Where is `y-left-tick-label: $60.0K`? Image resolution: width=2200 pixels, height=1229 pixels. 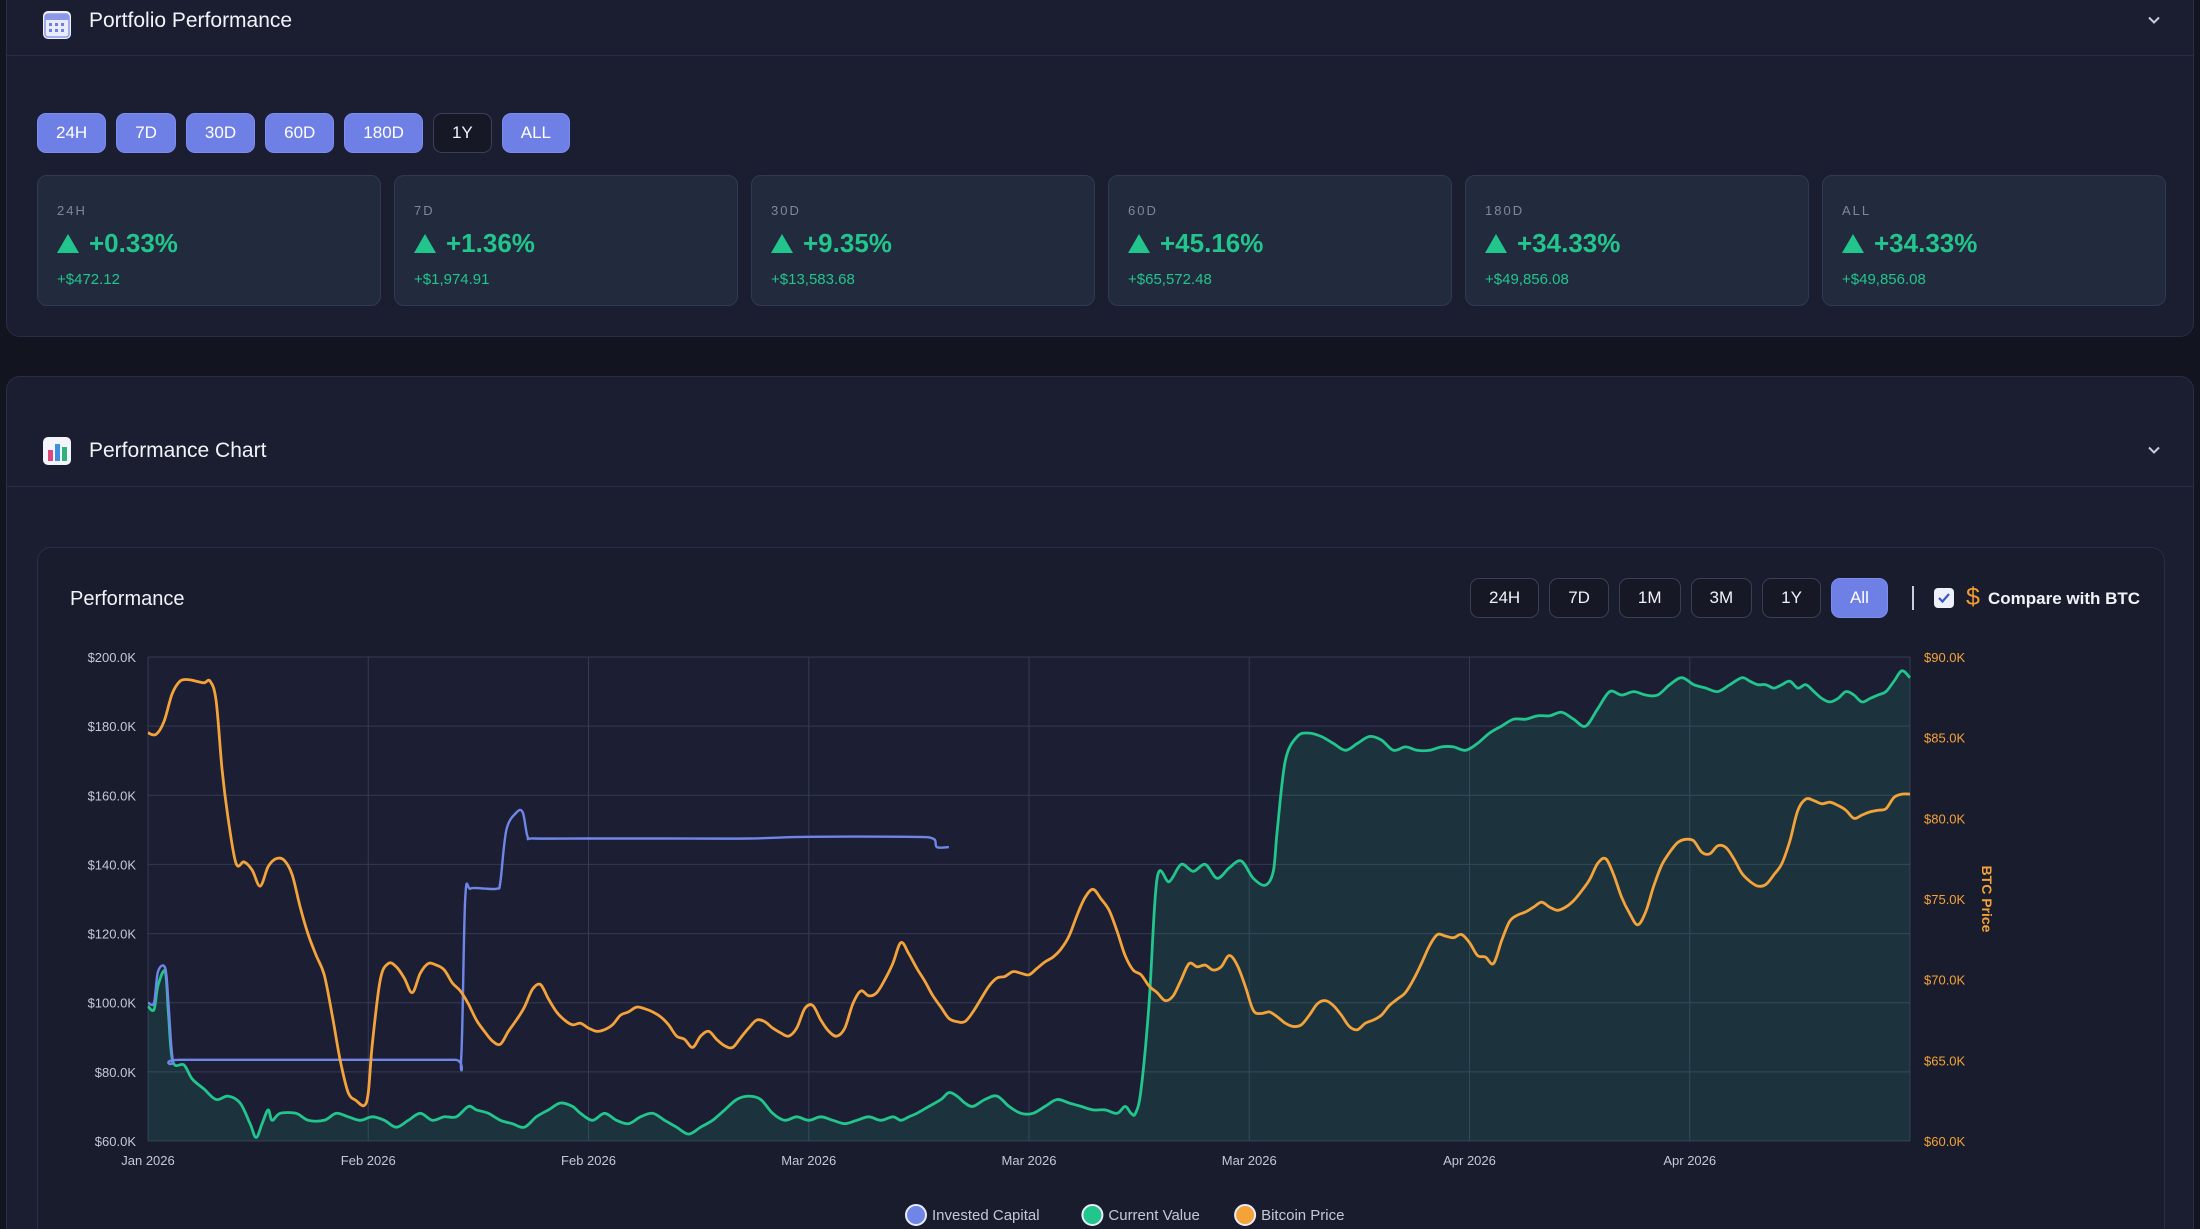 y-left-tick-label: $60.0K is located at coordinates (116, 1141).